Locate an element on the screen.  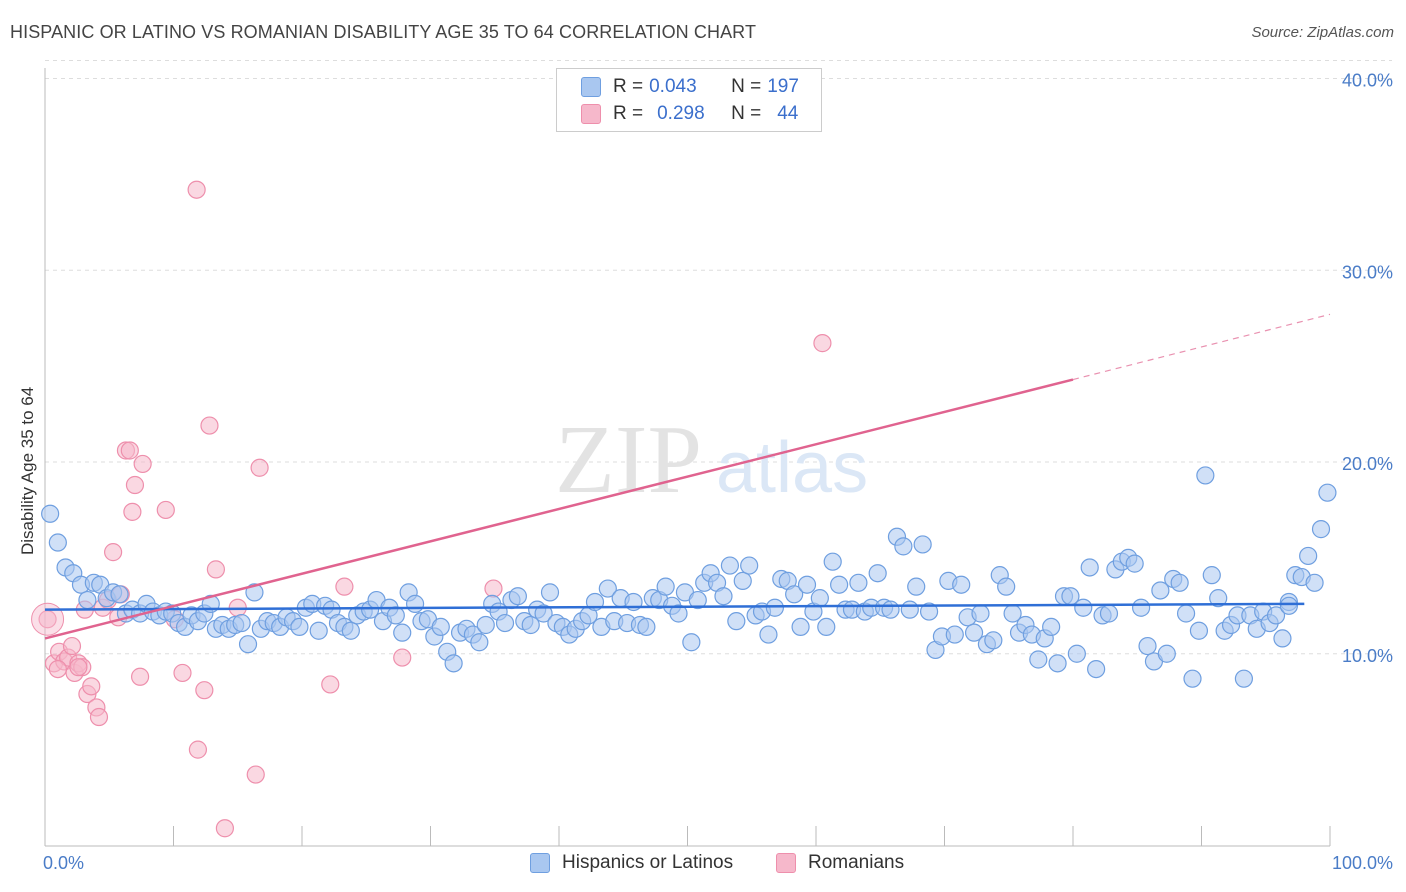
trend-line-romanians-extension is located at coordinates (1201, 347).